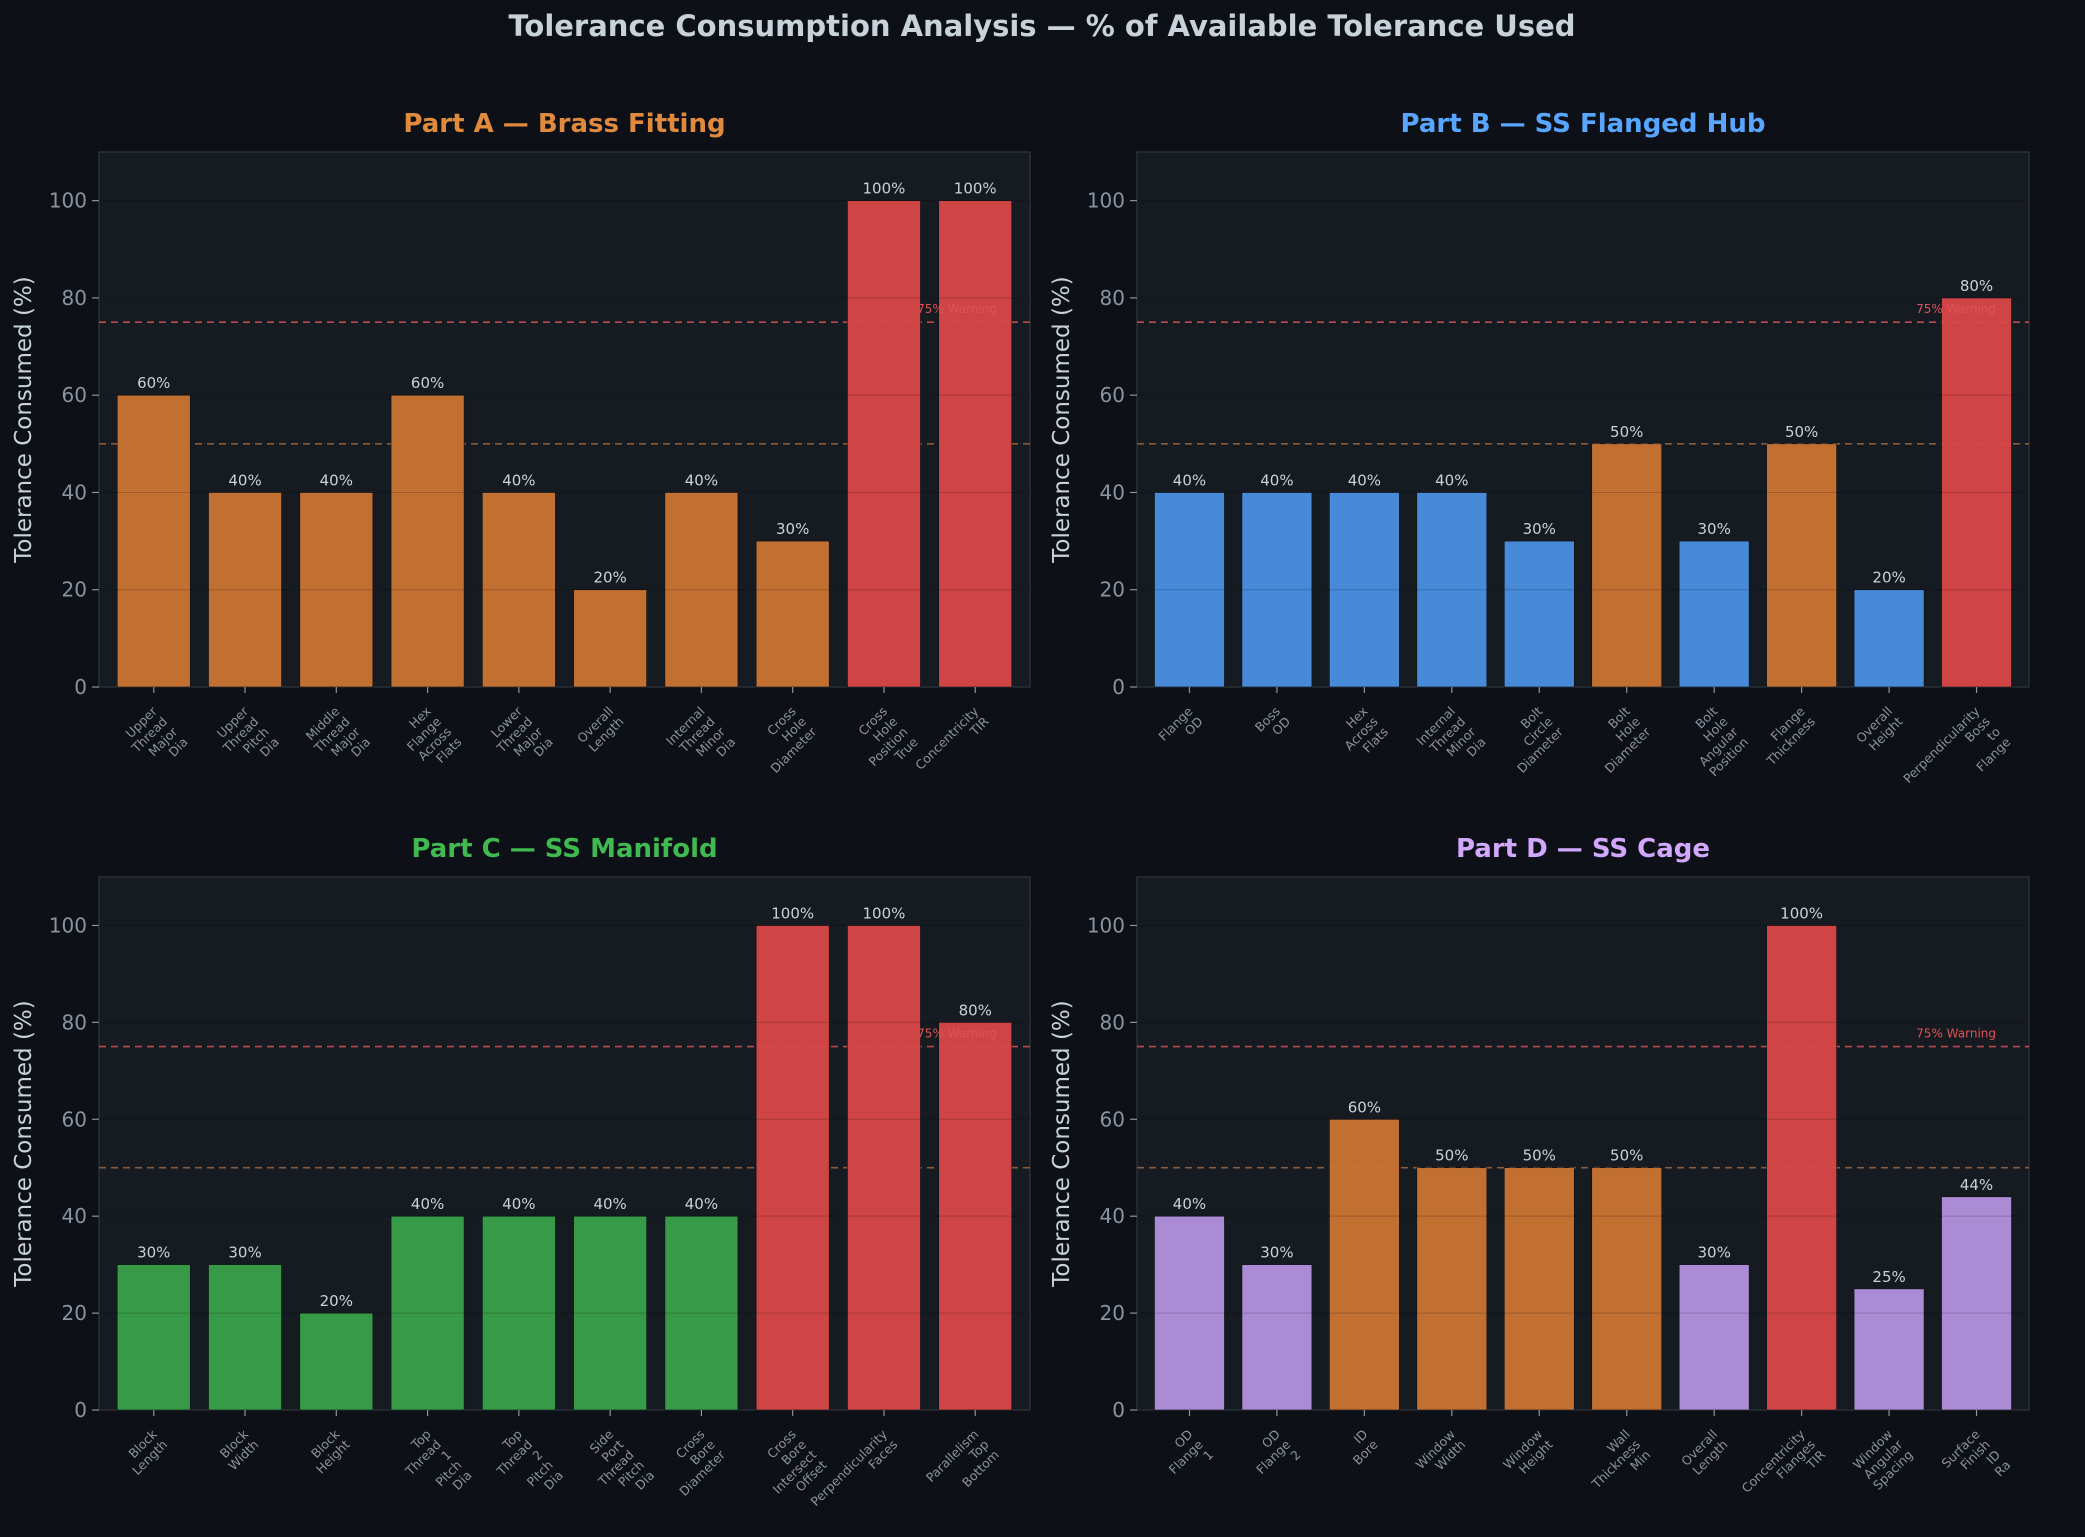  What do you see at coordinates (564, 124) in the screenshot?
I see `part-a-title: Part A — Brass Fitting` at bounding box center [564, 124].